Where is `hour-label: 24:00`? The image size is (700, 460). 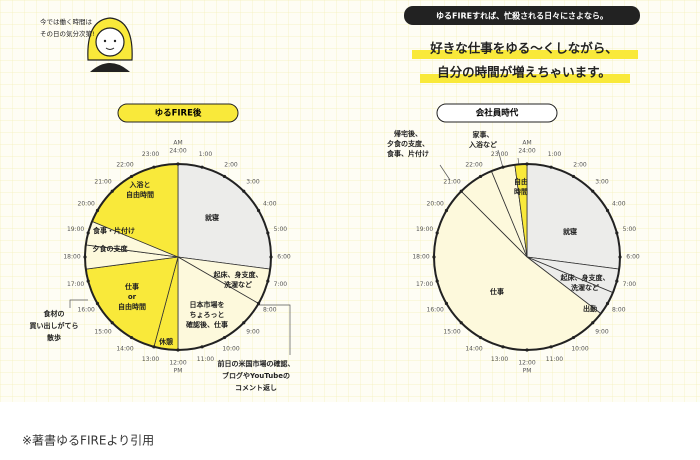
hour-label: 24:00 is located at coordinates (177, 151).